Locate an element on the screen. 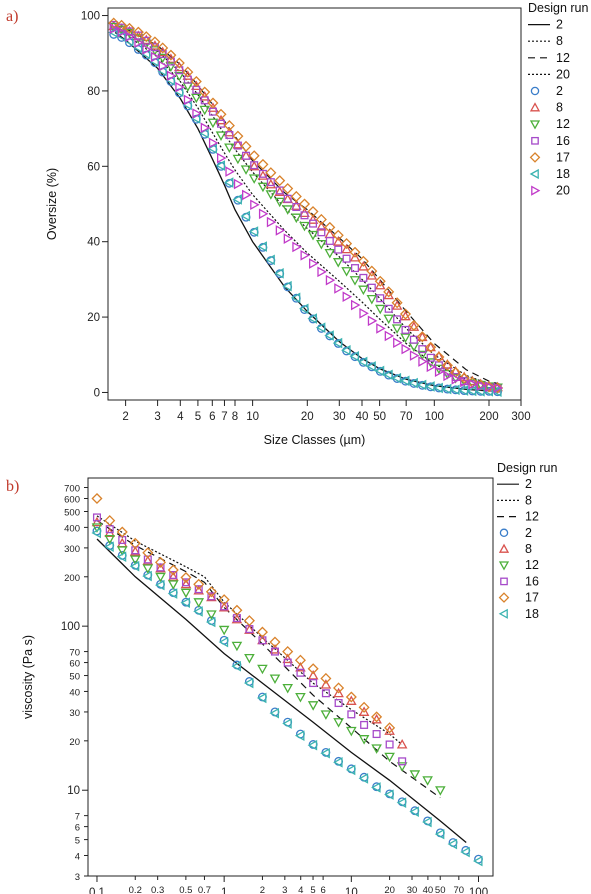 This screenshot has height=894, width=591. x-tick-label: 50 is located at coordinates (440, 889).